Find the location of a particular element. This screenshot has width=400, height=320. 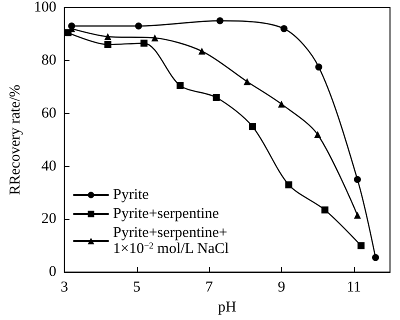

y-tick-label: 80 is located at coordinates (48, 60).